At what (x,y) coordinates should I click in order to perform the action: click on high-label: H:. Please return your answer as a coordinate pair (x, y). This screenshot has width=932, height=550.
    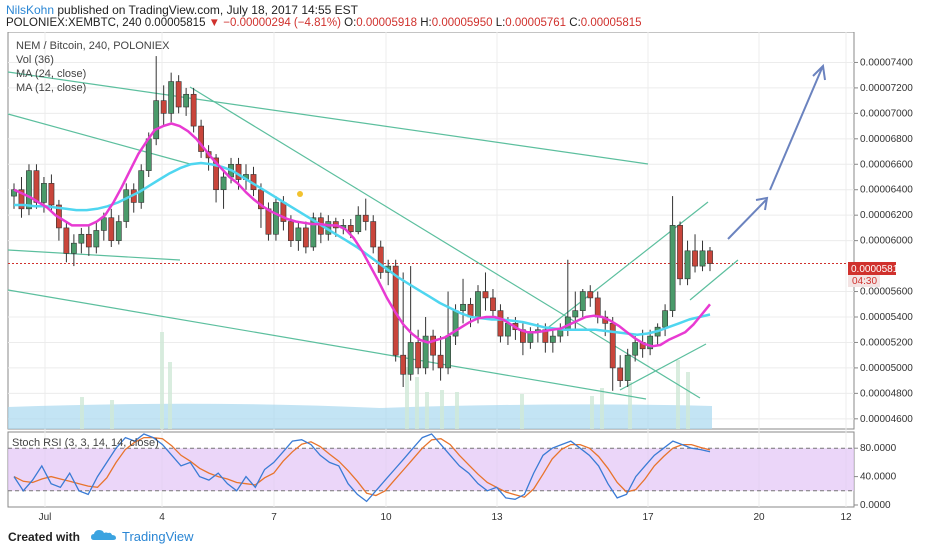
    Looking at the image, I should click on (426, 23).